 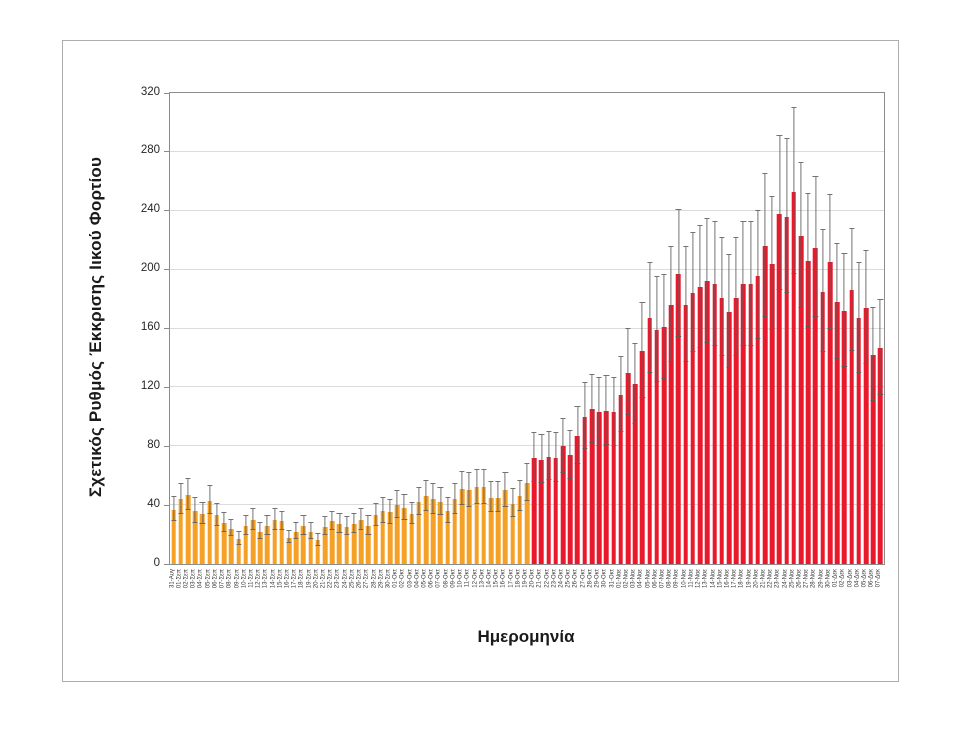 What do you see at coordinates (237, 579) in the screenshot?
I see `x-tick-label: 09-Σεπ` at bounding box center [237, 579].